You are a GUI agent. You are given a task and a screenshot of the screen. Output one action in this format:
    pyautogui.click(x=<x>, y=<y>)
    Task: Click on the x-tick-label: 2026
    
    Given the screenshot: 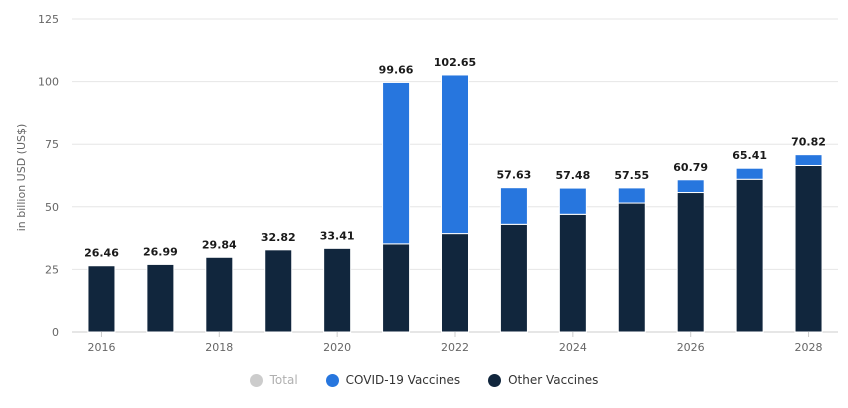 What is the action you would take?
    pyautogui.click(x=691, y=347)
    